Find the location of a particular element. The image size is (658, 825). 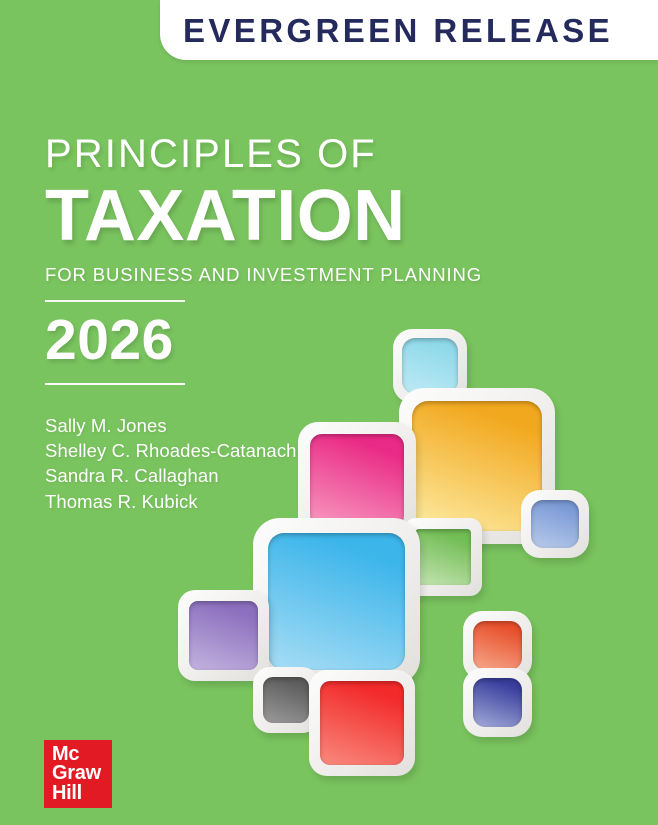

publisher-name-line: Hill is located at coordinates (67, 792).